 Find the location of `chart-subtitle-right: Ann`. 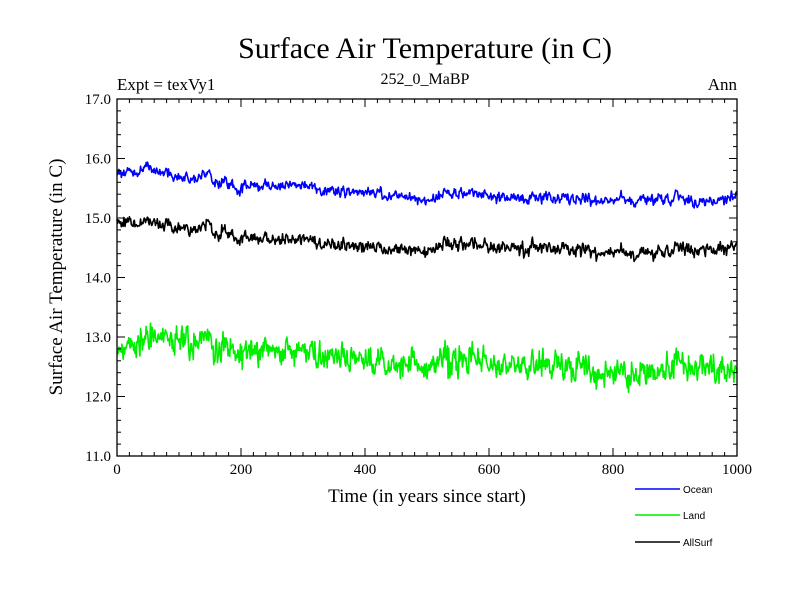

chart-subtitle-right: Ann is located at coordinates (723, 84).